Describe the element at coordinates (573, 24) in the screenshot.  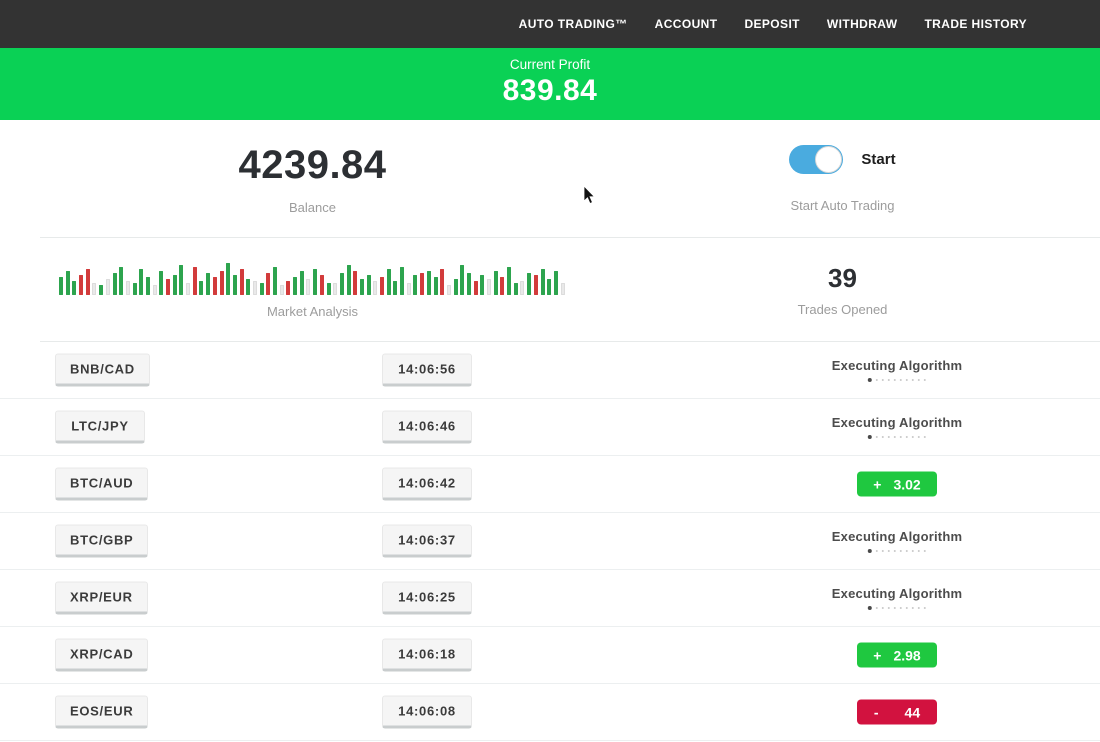
I see `nav-item-auto-trading: AUTO TRADING™` at that location.